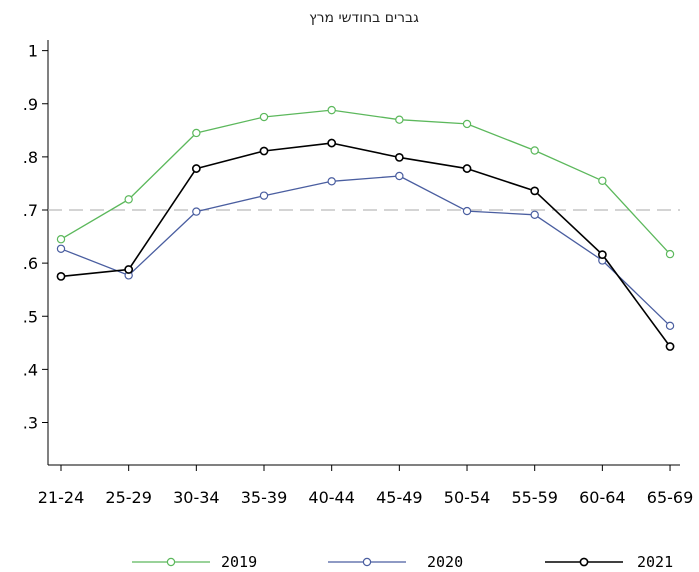 The width and height of the screenshot is (699, 572). I want to click on legend-label: 2020, so click(445, 562).